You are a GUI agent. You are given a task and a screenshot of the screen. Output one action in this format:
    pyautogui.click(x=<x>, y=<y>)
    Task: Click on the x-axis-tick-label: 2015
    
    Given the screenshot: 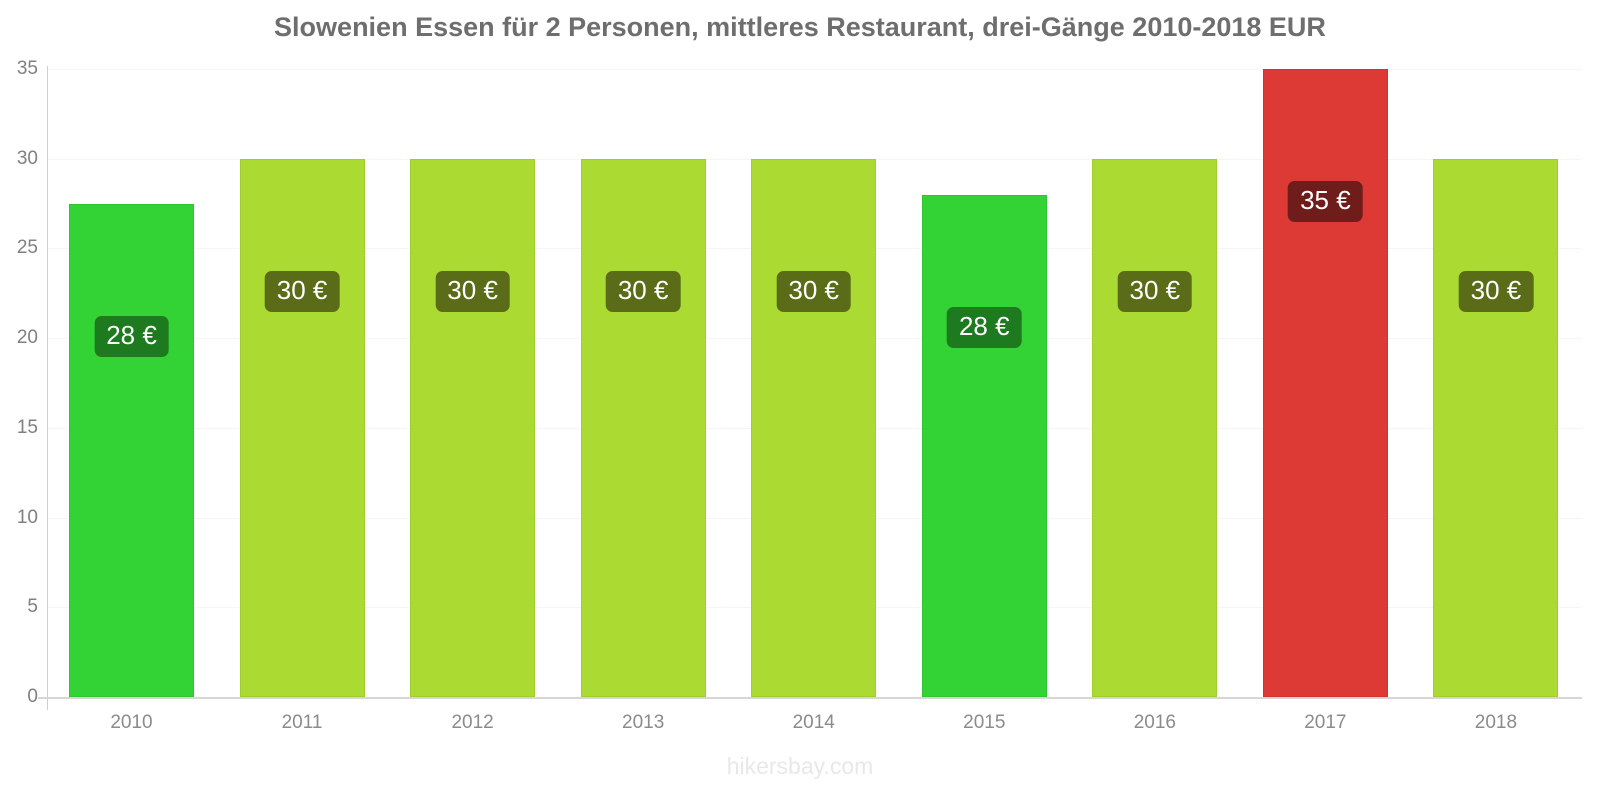 What is the action you would take?
    pyautogui.click(x=984, y=722)
    